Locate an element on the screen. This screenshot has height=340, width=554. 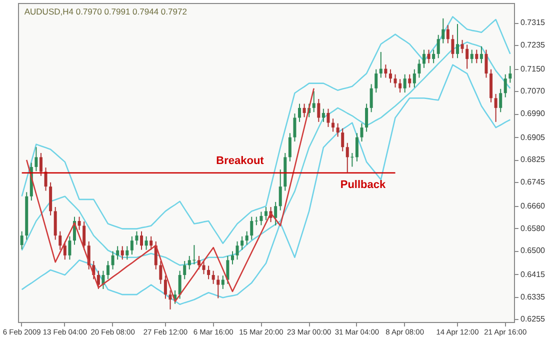
y-tick-label: 0.6335 is located at coordinates (533, 297).